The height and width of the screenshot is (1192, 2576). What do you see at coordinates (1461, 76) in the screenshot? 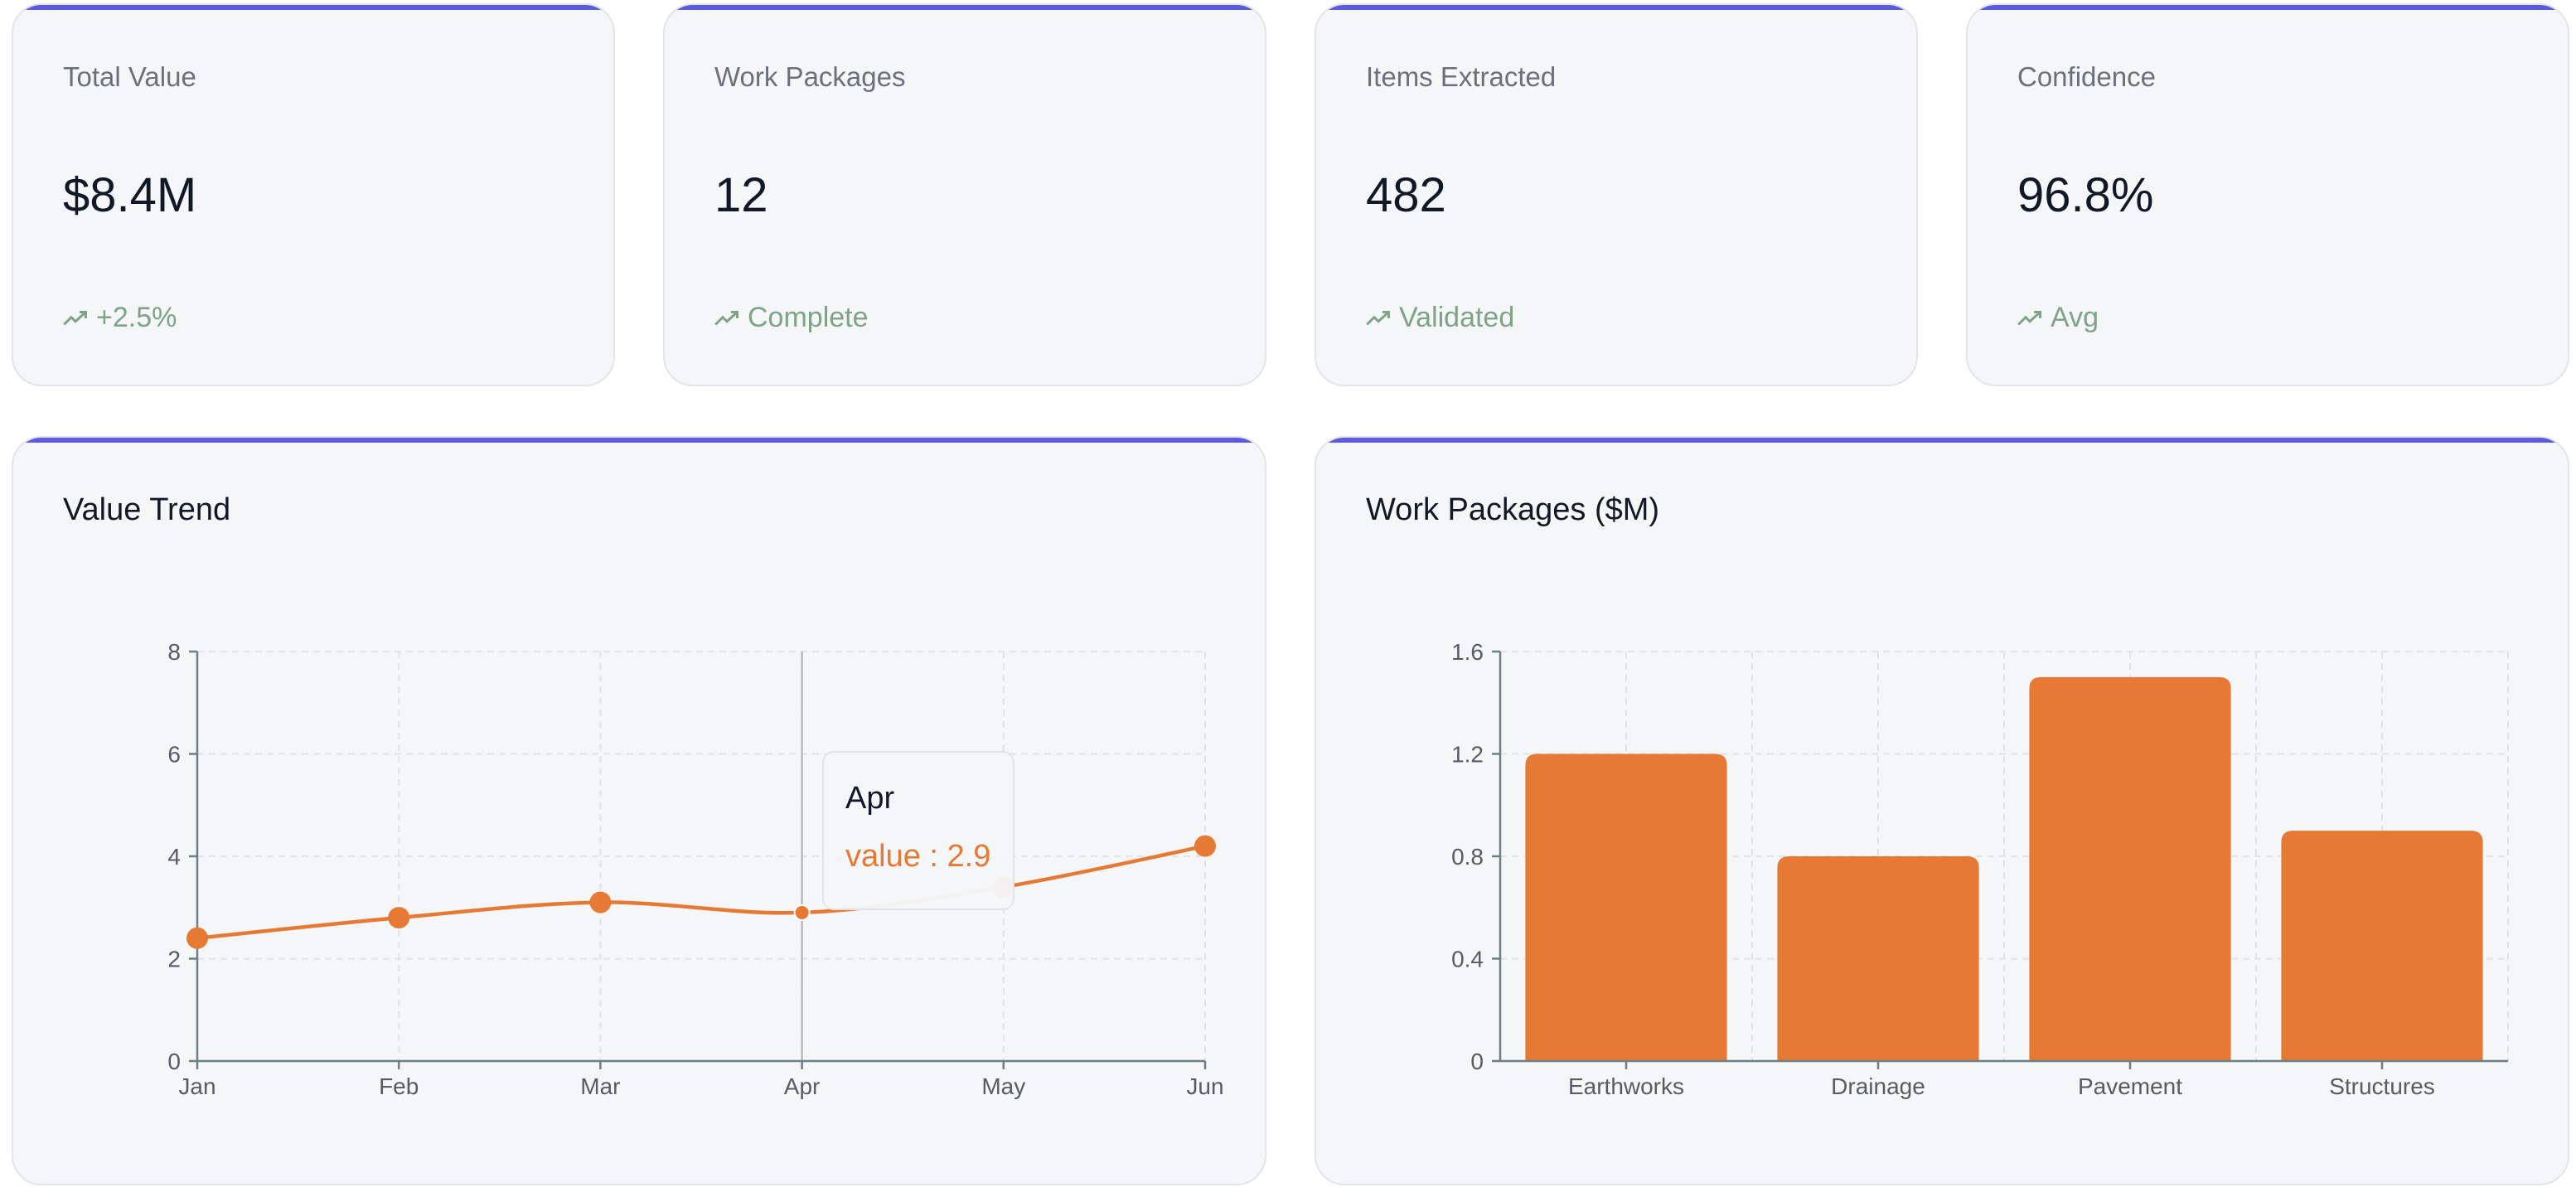
I see `stat-label: Items Extracted` at bounding box center [1461, 76].